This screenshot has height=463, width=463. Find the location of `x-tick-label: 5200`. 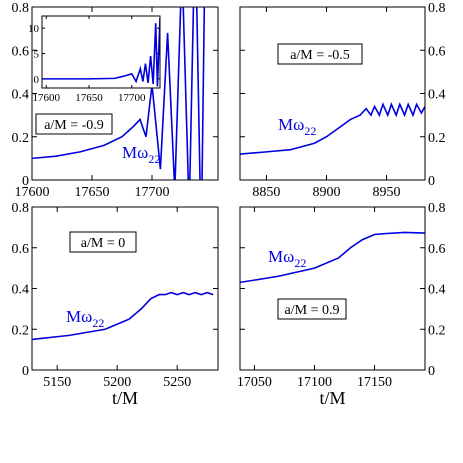

x-tick-label: 5200 is located at coordinates (117, 382).